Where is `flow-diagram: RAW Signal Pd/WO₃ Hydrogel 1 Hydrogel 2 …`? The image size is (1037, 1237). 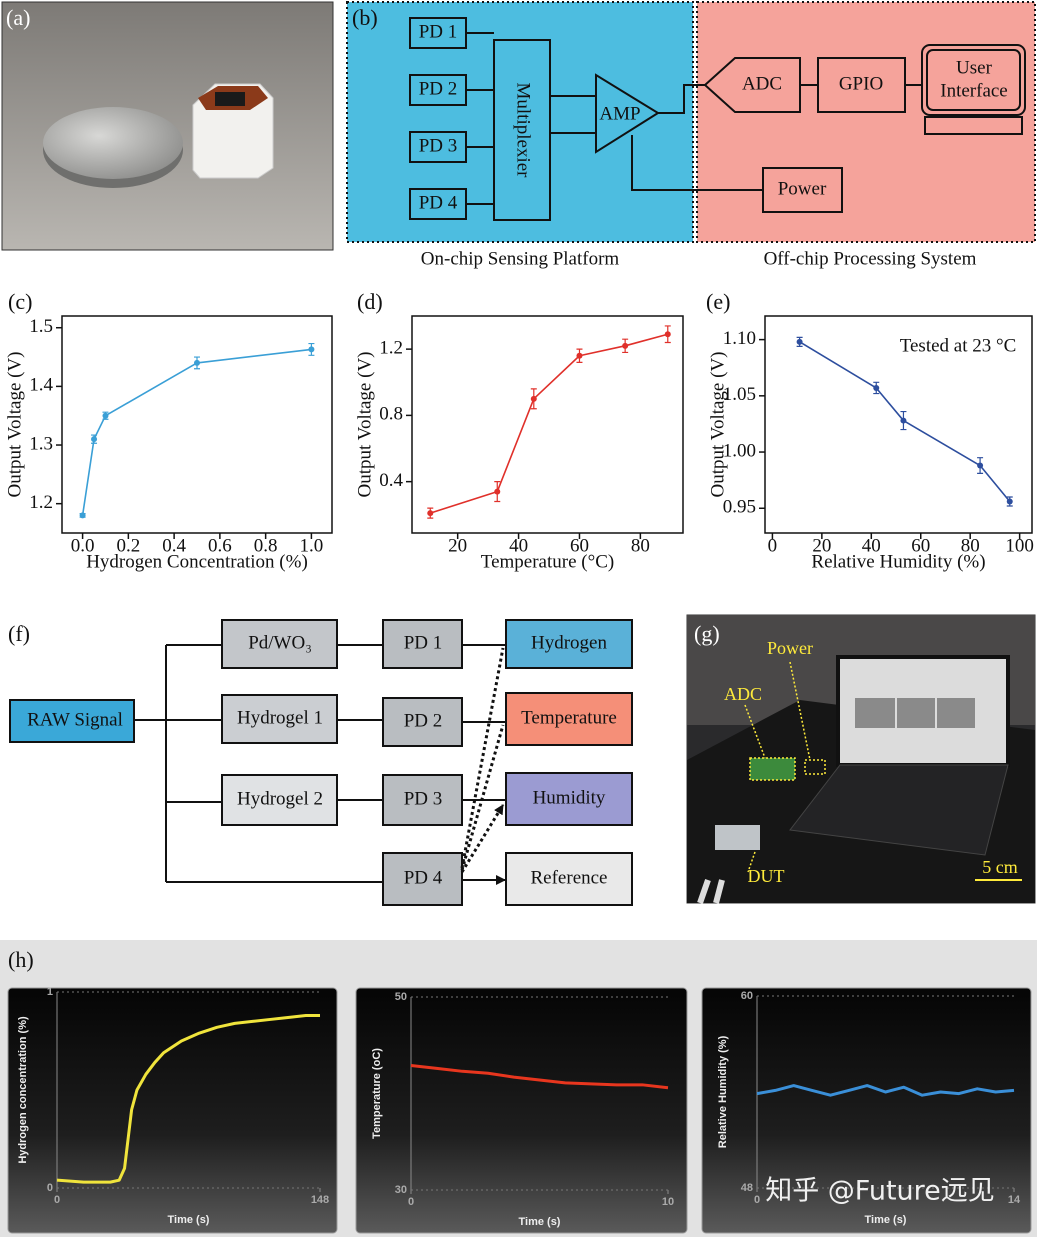 flow-diagram: RAW Signal Pd/WO₃ Hydrogel 1 Hydrogel 2 … is located at coordinates (321, 762).